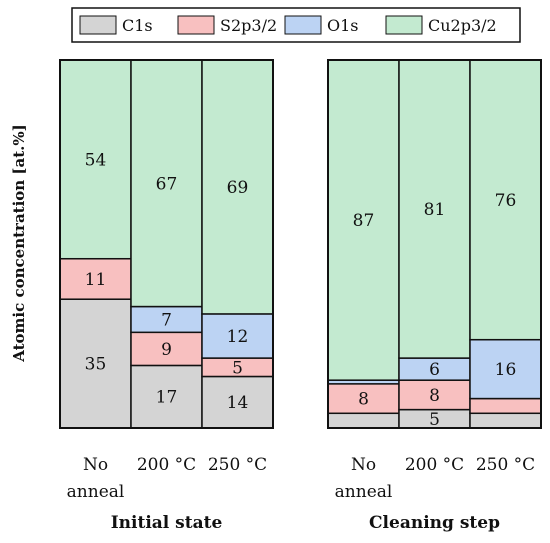 This screenshot has height=543, width=550. What do you see at coordinates (462, 25) in the screenshot?
I see `legend-label-cu2p3-2: Cu2p3/2` at bounding box center [462, 25].